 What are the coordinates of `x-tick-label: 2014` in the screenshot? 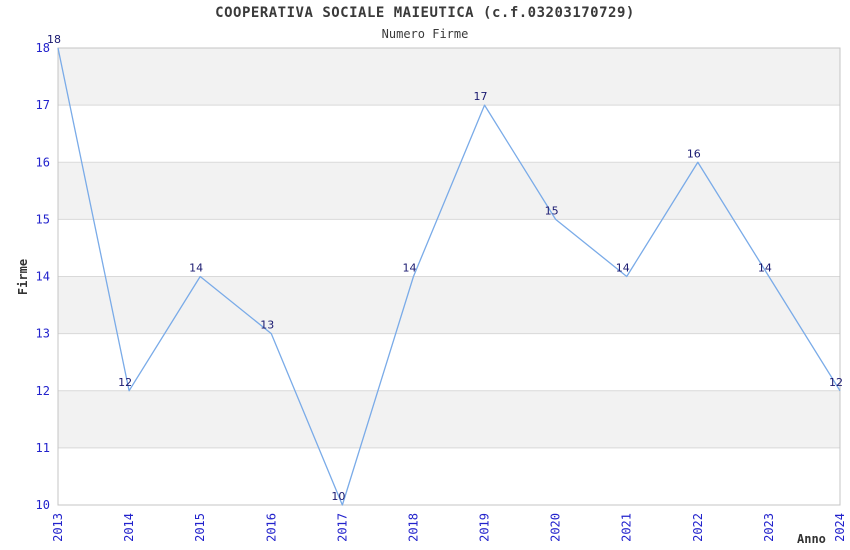 It's located at (129, 527).